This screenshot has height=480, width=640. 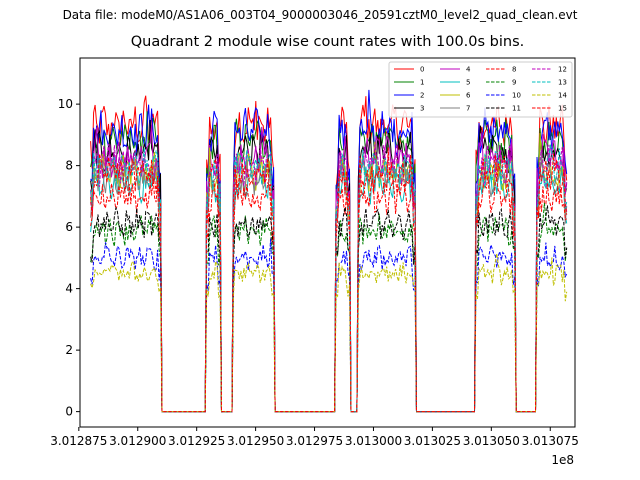 What do you see at coordinates (69, 227) in the screenshot?
I see `y-tick-label: 6` at bounding box center [69, 227].